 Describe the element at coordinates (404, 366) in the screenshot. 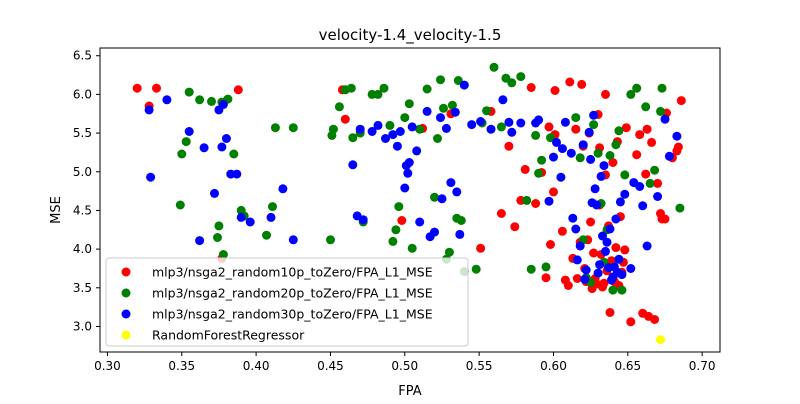

I see `x-tick-label: 0.50` at that location.